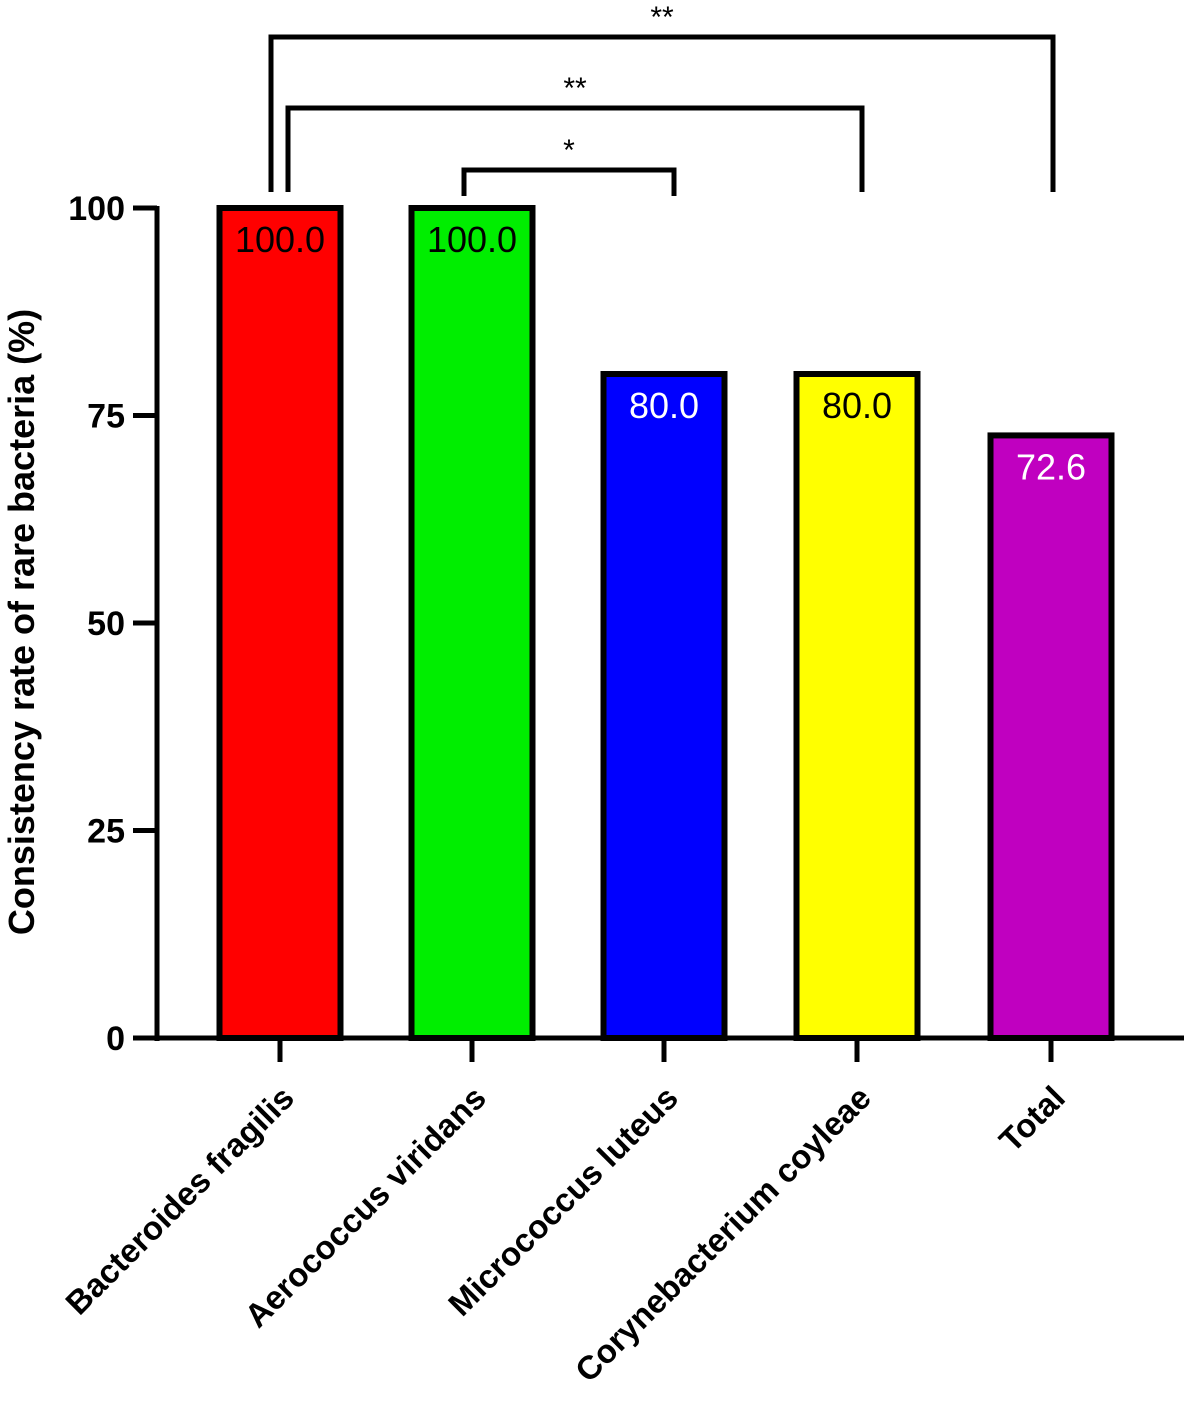  Describe the element at coordinates (115, 1039) in the screenshot. I see `y-tick-label: 0` at that location.